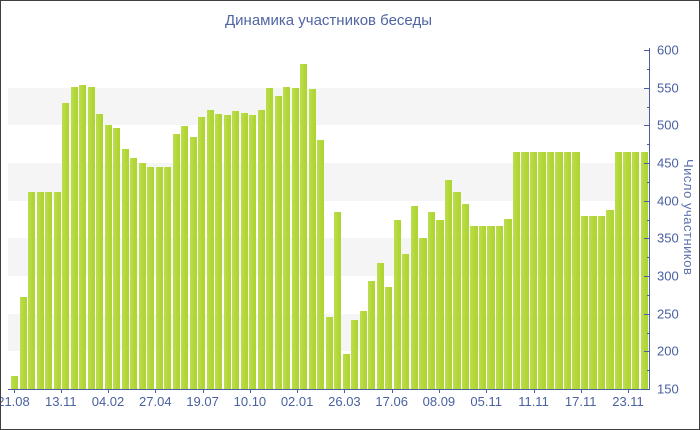 Image resolution: width=700 pixels, height=430 pixels. I want to click on x-tick-label: 13.11, so click(61, 401).